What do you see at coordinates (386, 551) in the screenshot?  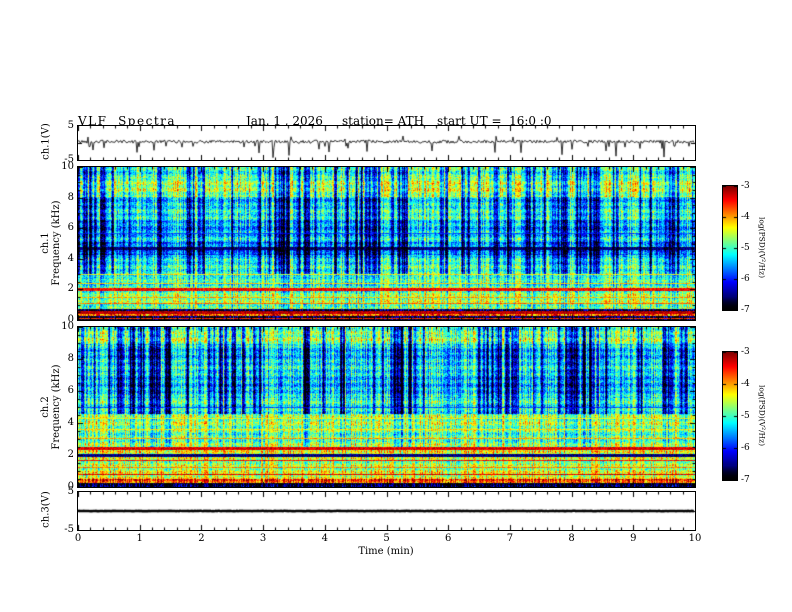 I see `x-axis-title: Time (min)` at bounding box center [386, 551].